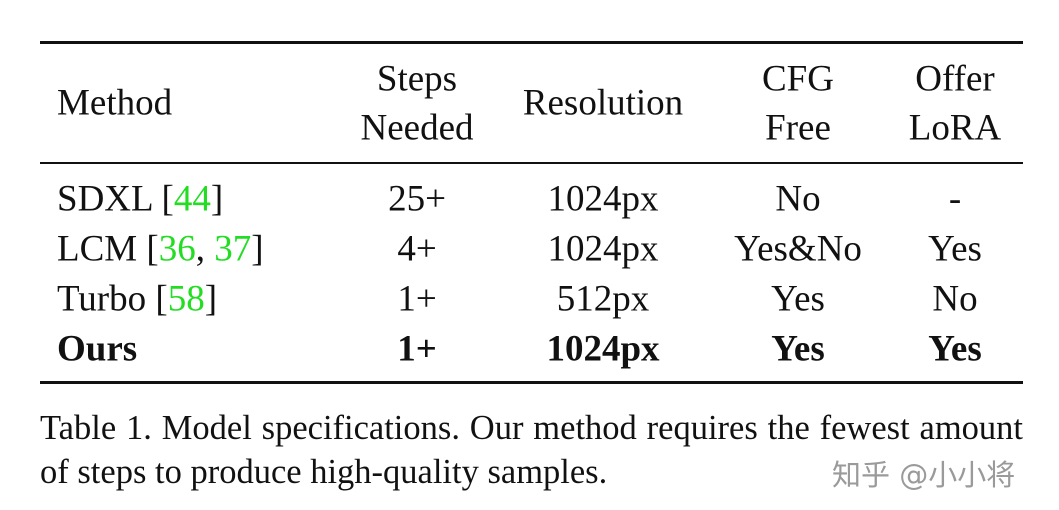 Image resolution: width=1059 pixels, height=510 pixels. I want to click on method-cell: SDXL [44], so click(140, 199).